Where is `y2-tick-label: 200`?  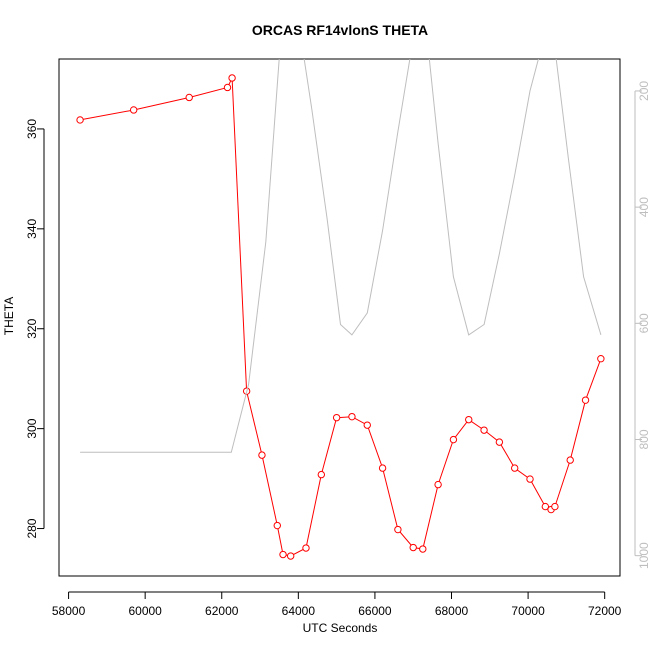
y2-tick-label: 200 is located at coordinates (643, 91).